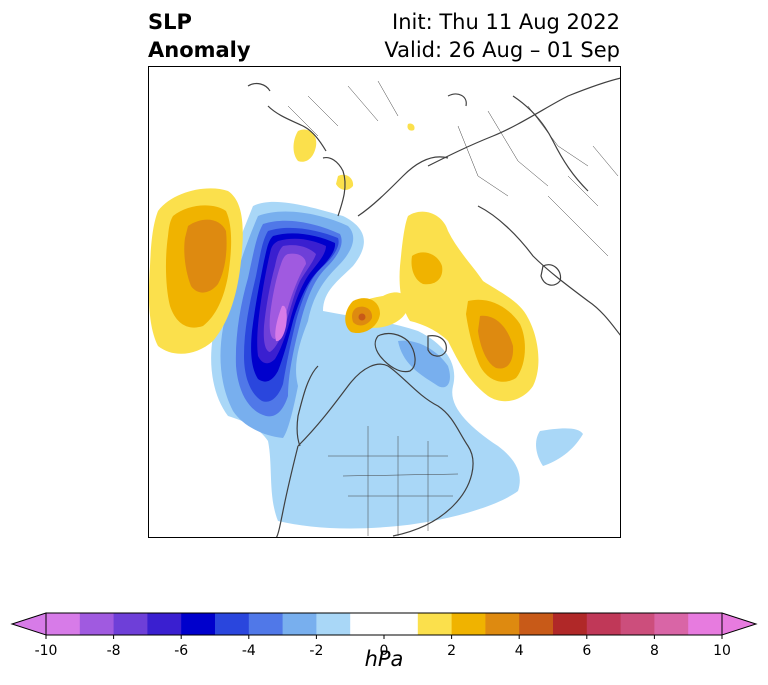 The height and width of the screenshot is (685, 768). I want to click on colorbar-unit: hPa, so click(384, 659).